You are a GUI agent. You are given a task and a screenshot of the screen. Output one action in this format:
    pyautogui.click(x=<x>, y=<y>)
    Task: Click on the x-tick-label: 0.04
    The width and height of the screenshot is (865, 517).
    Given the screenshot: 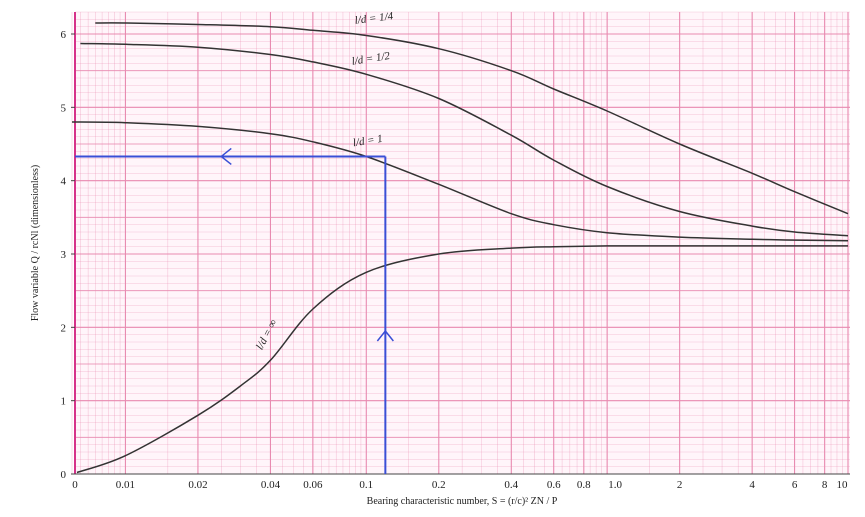 What is the action you would take?
    pyautogui.click(x=271, y=485)
    